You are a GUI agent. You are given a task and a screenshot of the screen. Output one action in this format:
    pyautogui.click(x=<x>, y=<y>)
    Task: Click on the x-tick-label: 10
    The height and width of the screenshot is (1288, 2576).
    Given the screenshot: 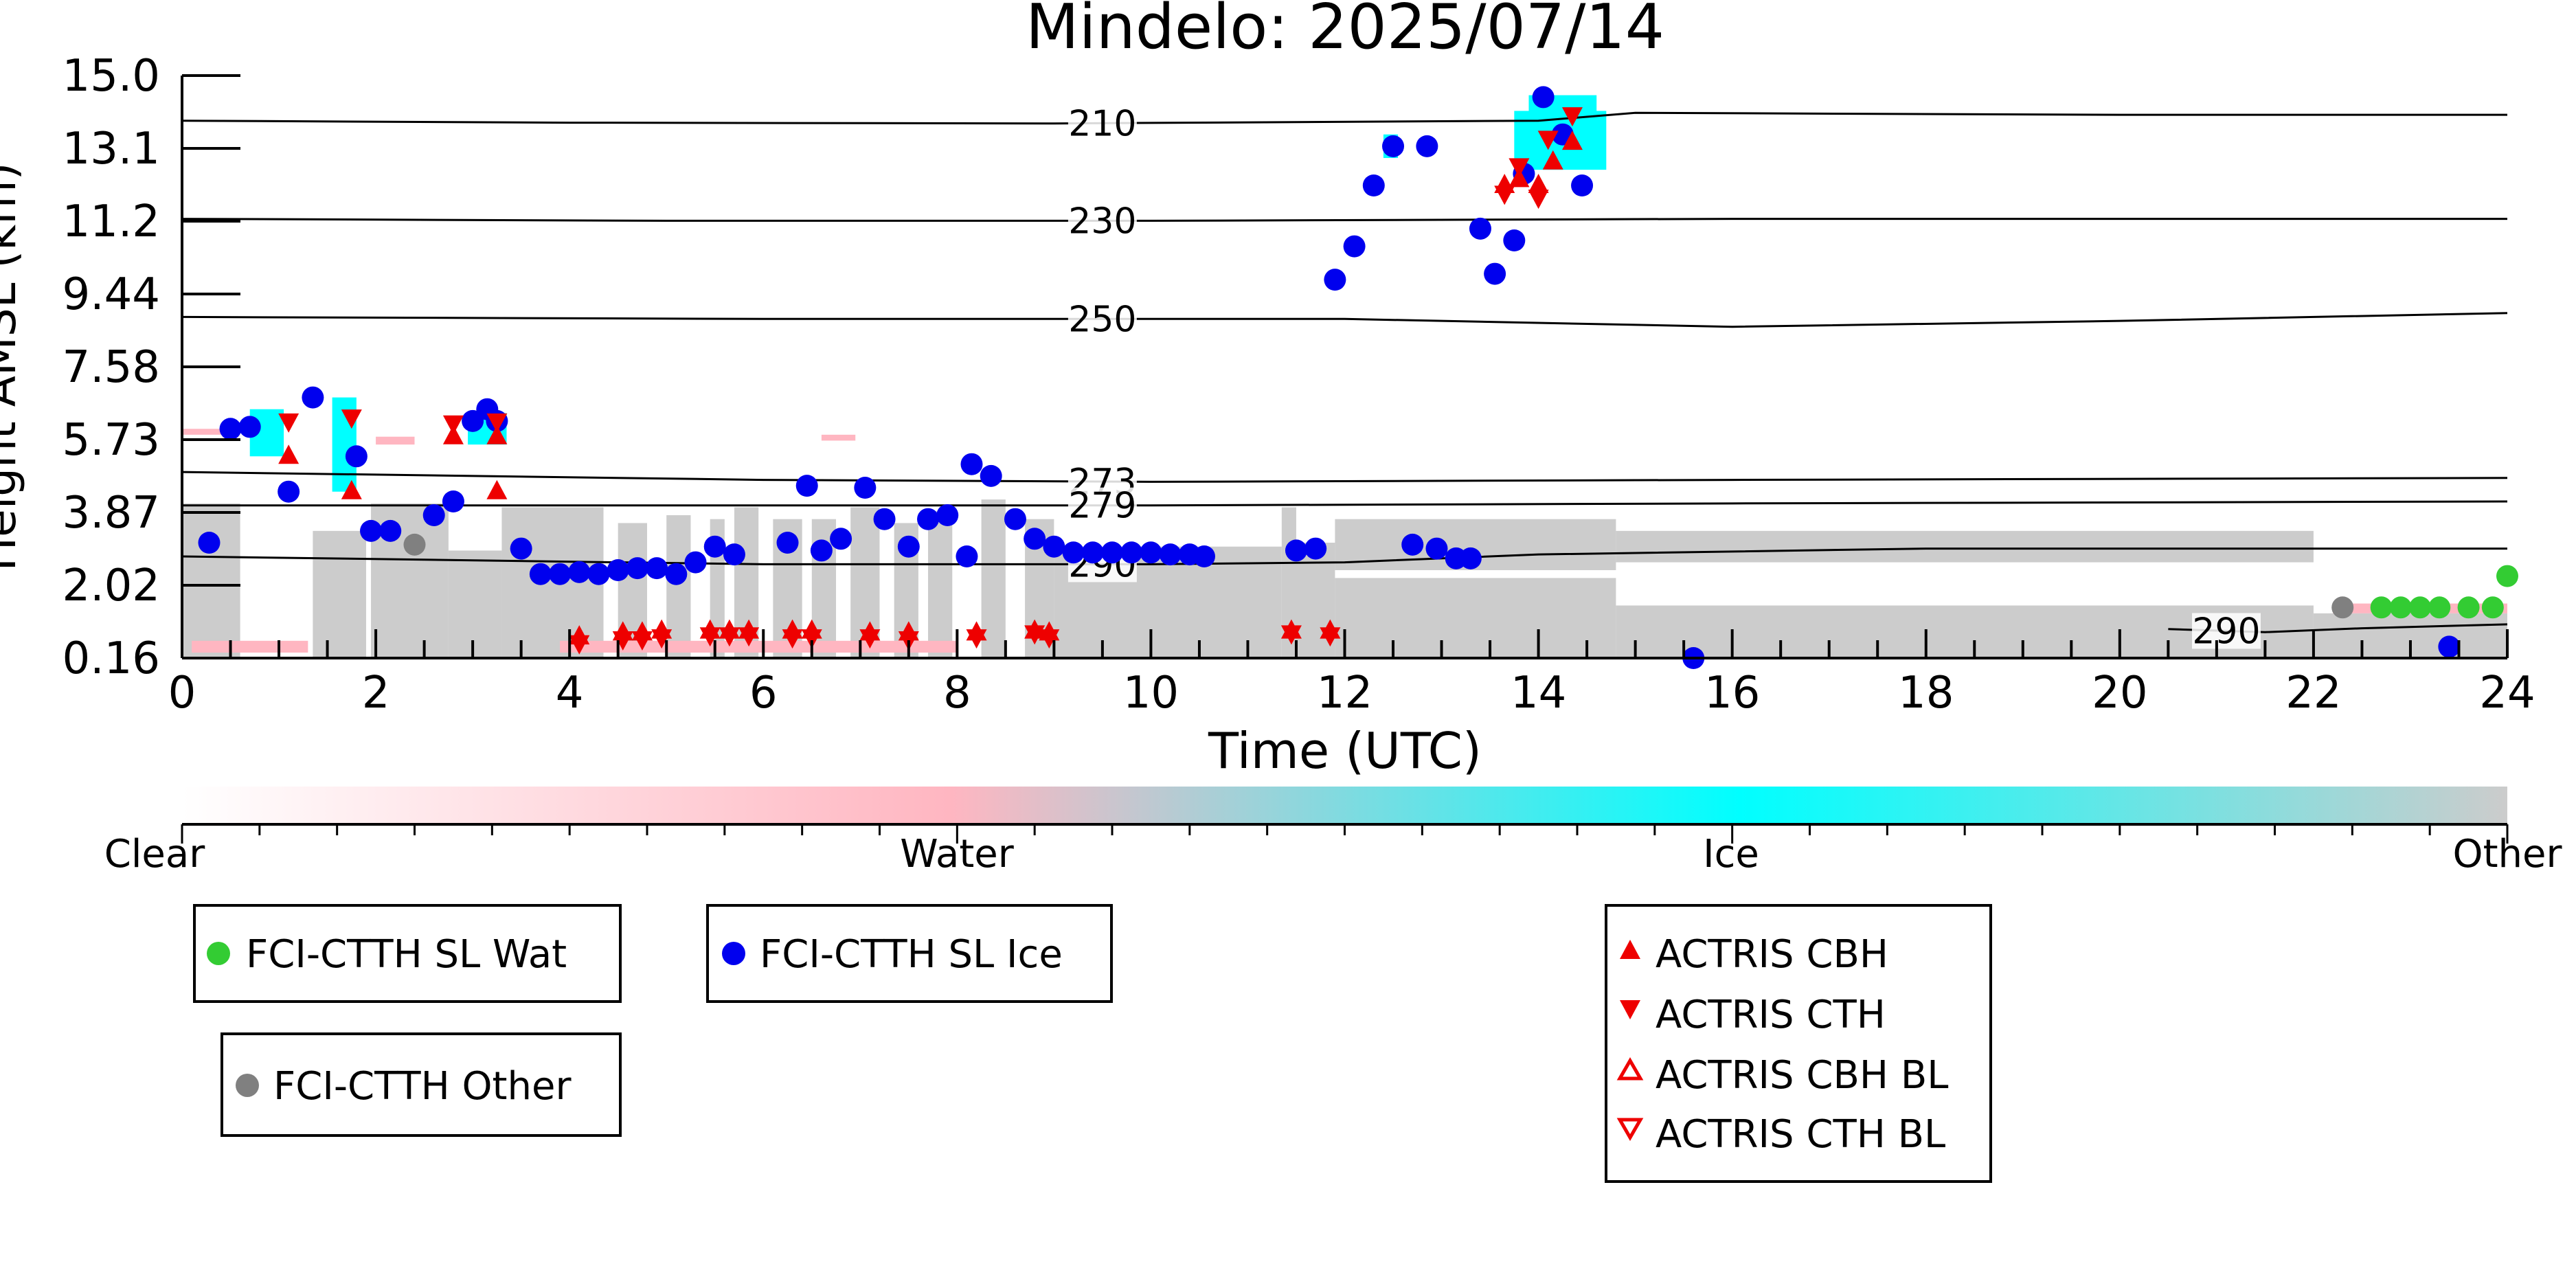 What is the action you would take?
    pyautogui.click(x=1151, y=693)
    